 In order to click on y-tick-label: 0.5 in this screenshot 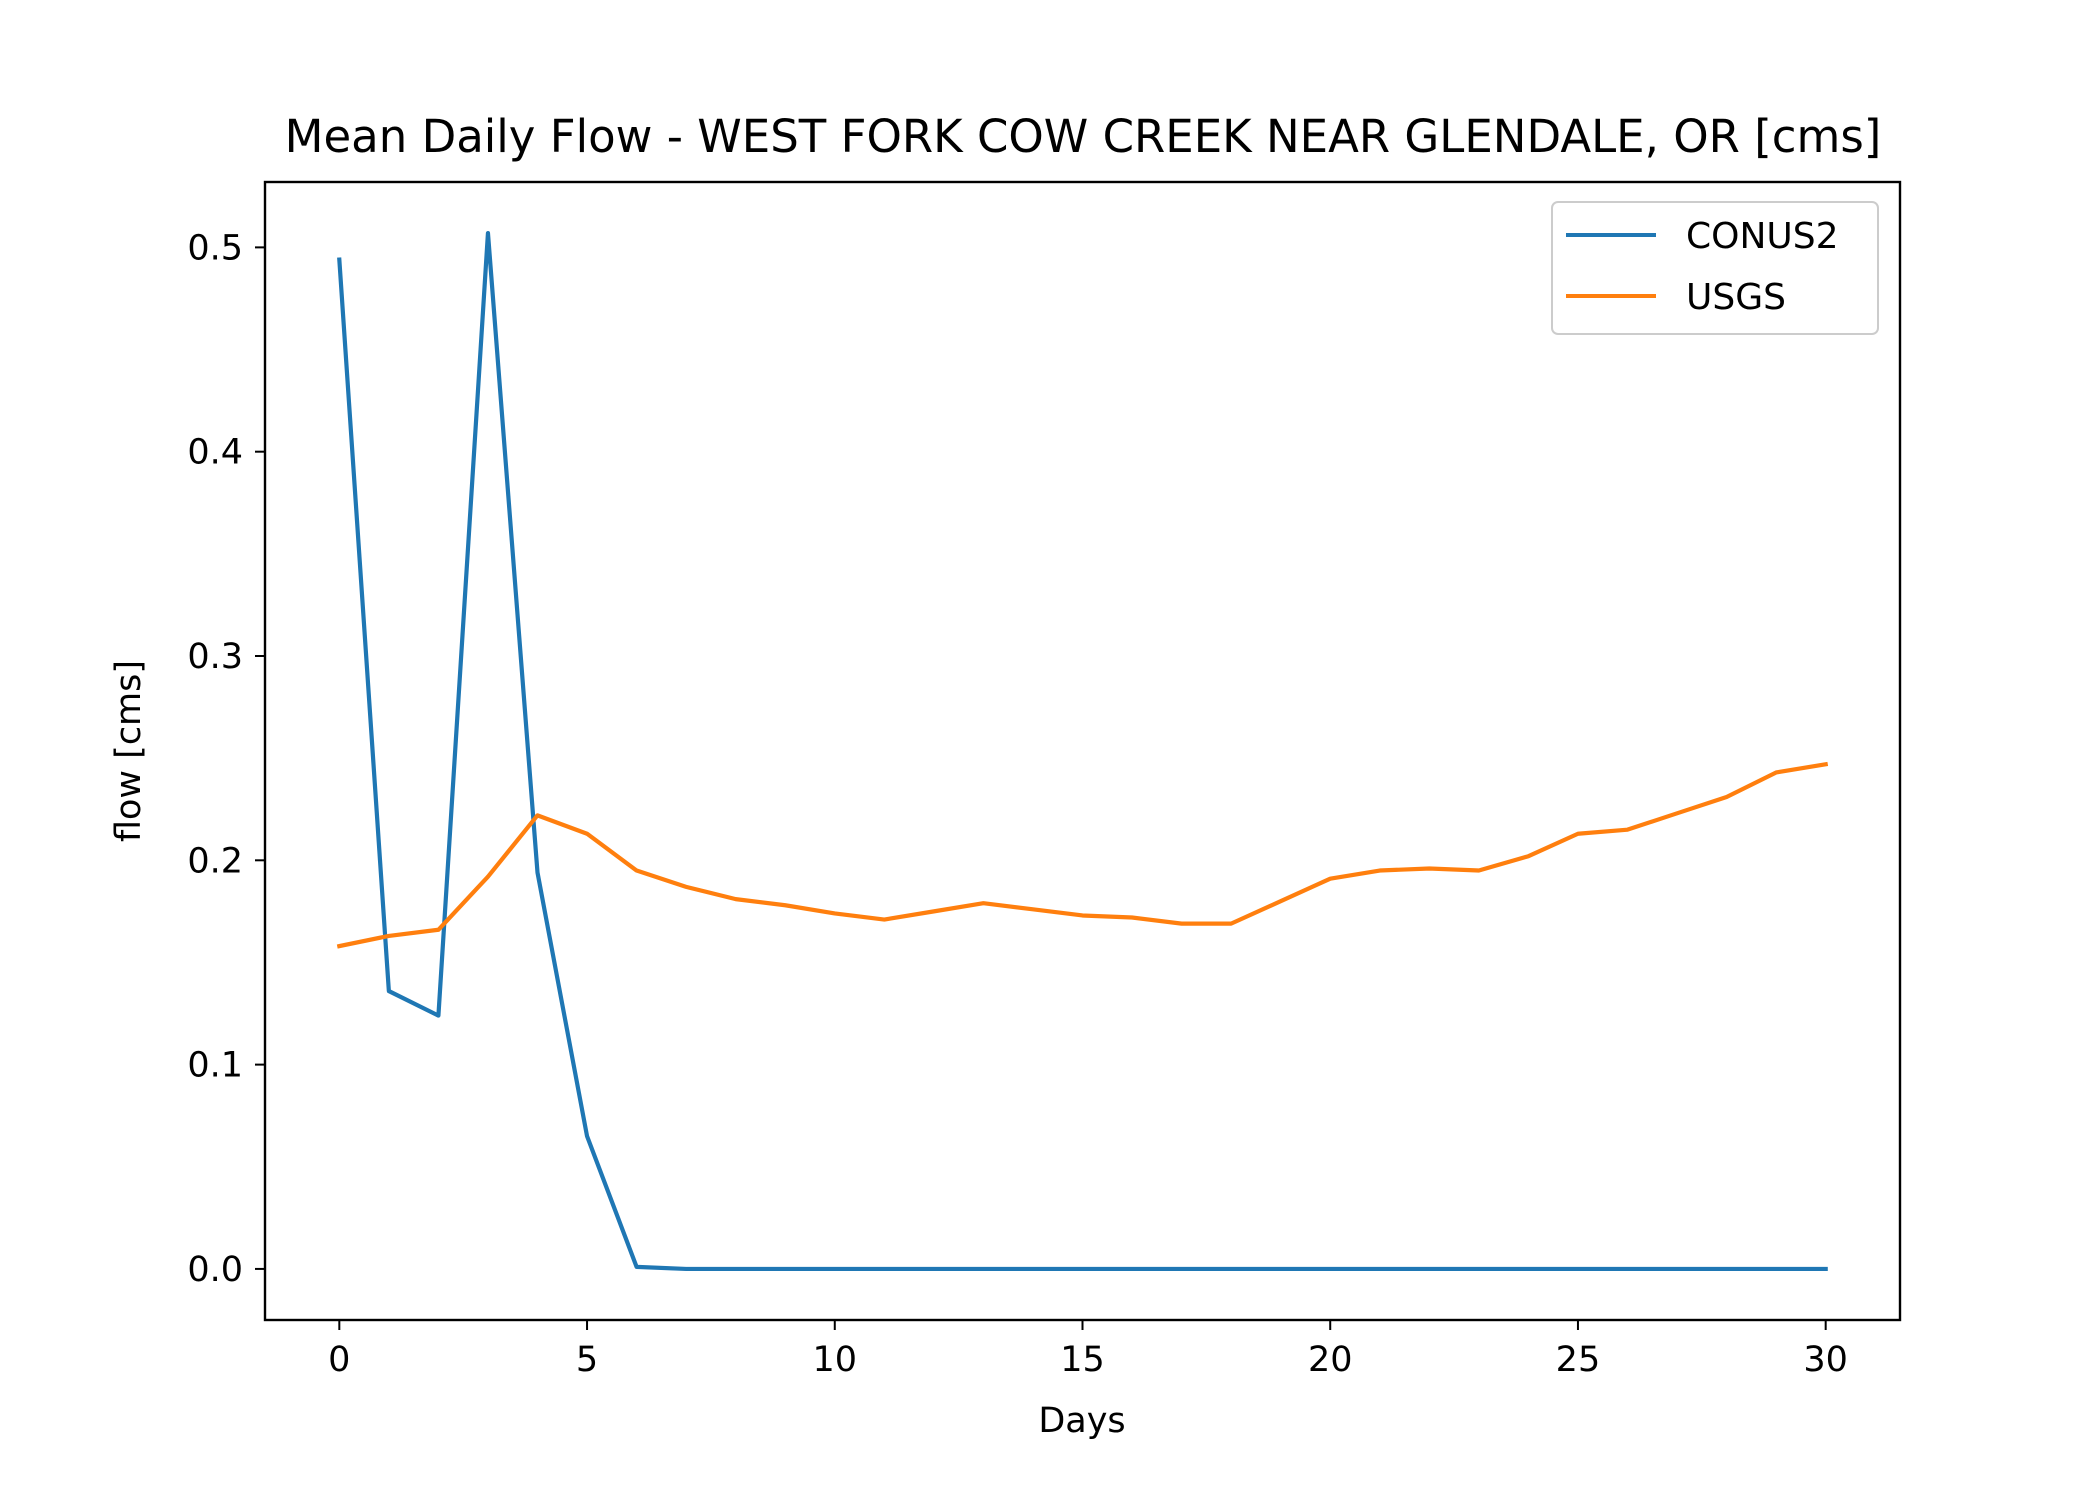, I will do `click(215, 248)`.